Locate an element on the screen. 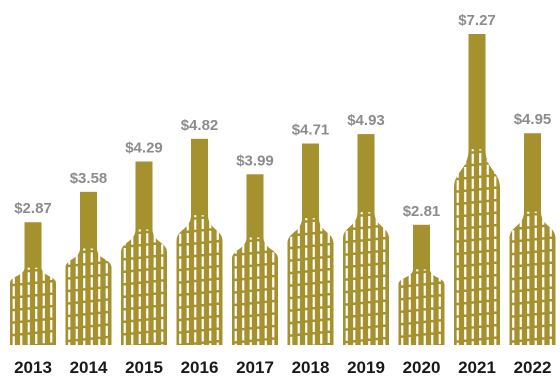 The image size is (560, 379). value-label: $2.81 is located at coordinates (422, 211).